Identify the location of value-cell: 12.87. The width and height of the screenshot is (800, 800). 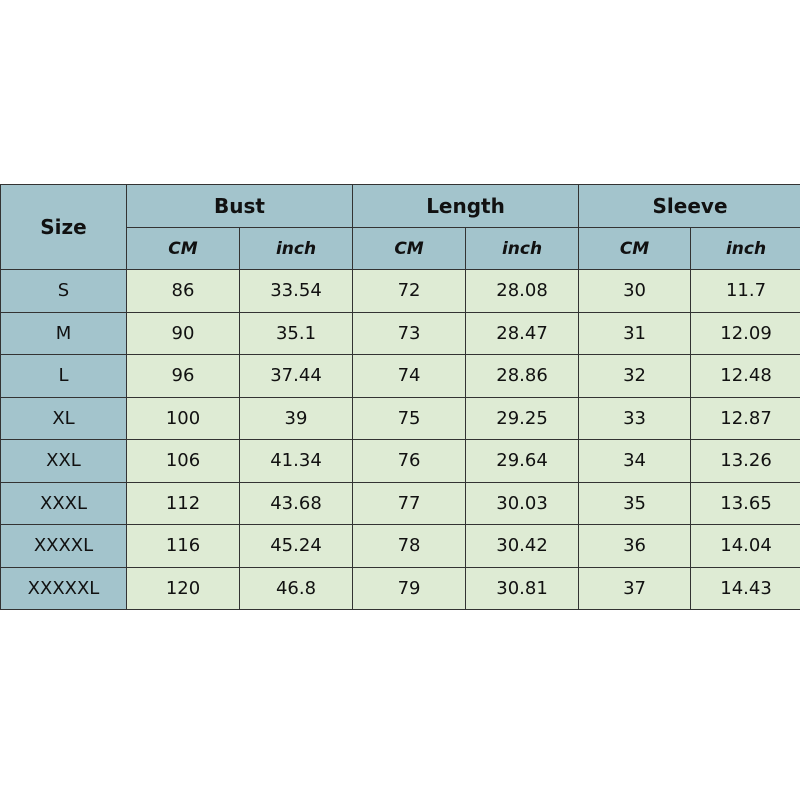
(745, 418).